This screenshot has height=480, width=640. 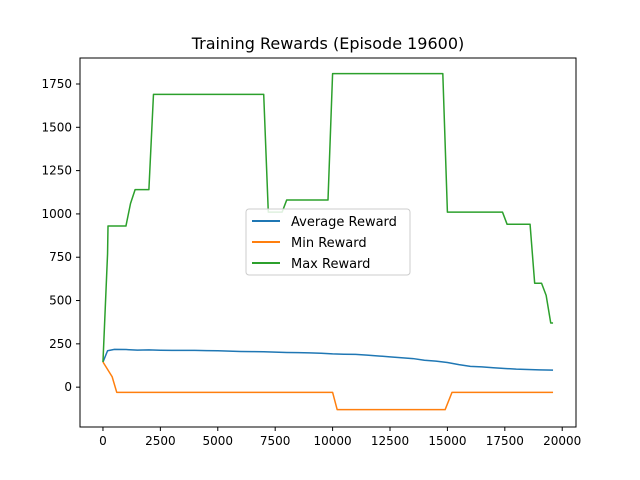 What do you see at coordinates (447, 441) in the screenshot?
I see `x-tick-label: 15000` at bounding box center [447, 441].